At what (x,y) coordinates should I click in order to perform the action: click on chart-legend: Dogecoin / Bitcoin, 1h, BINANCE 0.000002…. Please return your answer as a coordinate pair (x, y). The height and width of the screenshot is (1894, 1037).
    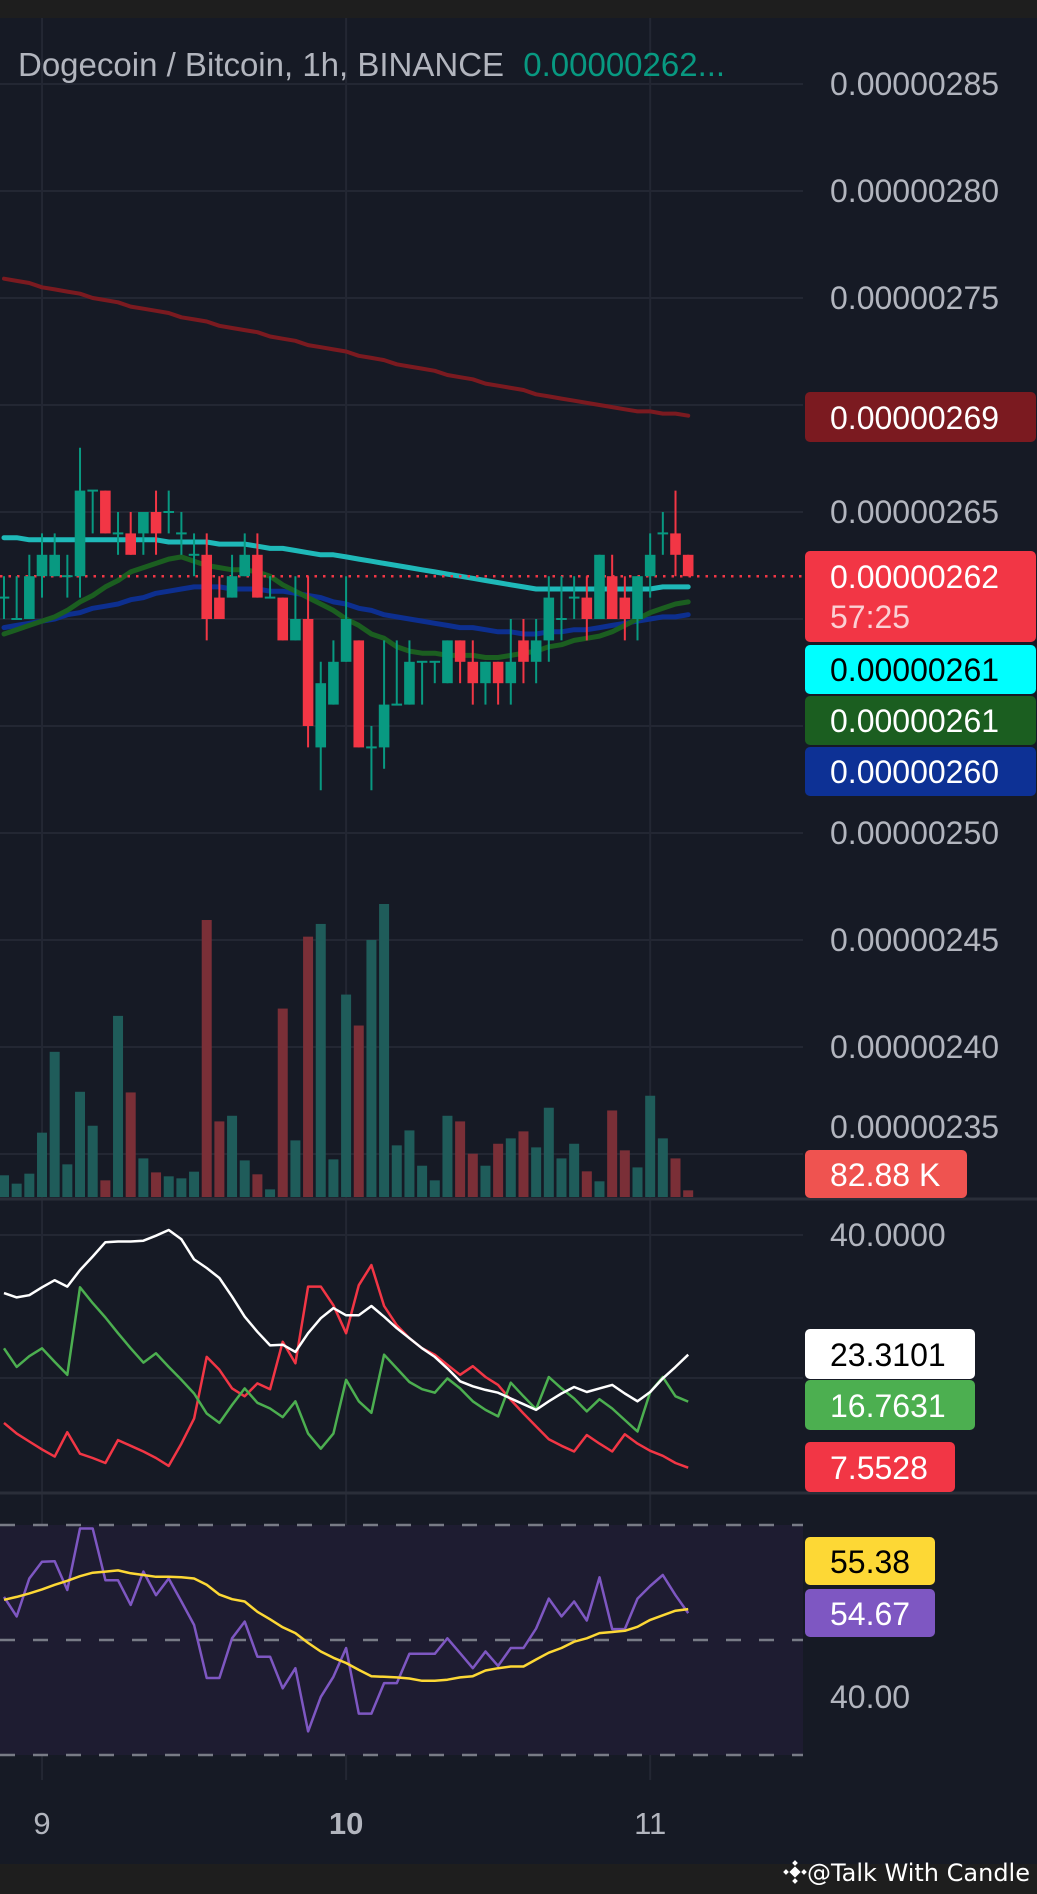
    Looking at the image, I should click on (371, 64).